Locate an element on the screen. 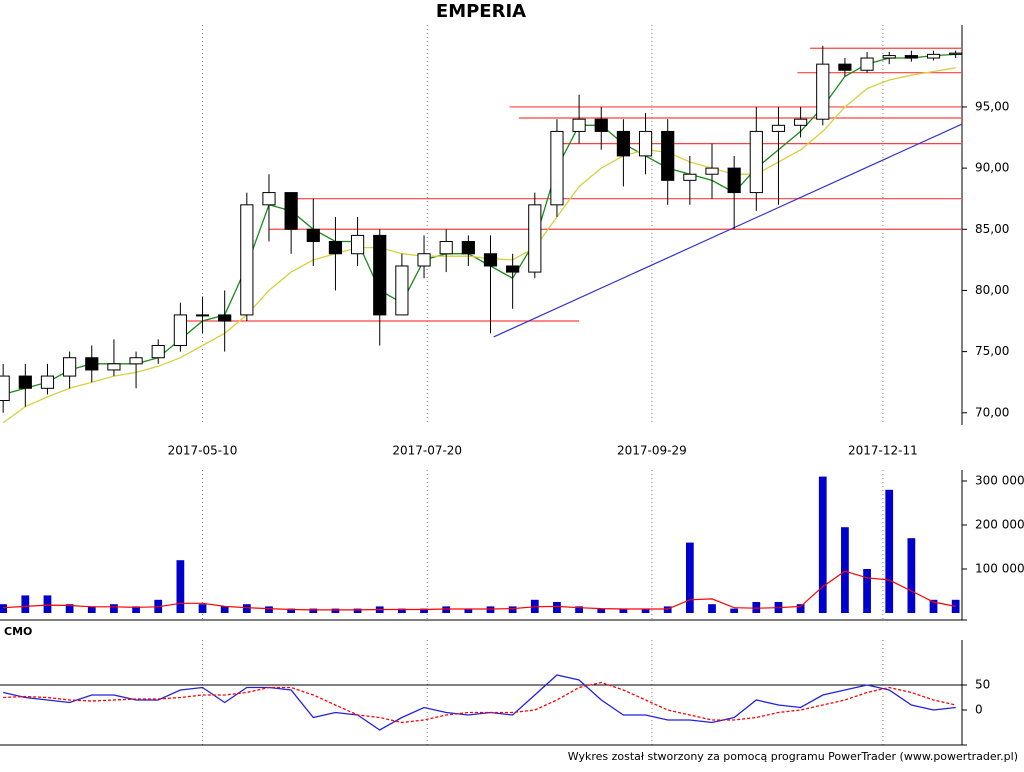  y-tick-label: 200 000 is located at coordinates (999, 525).